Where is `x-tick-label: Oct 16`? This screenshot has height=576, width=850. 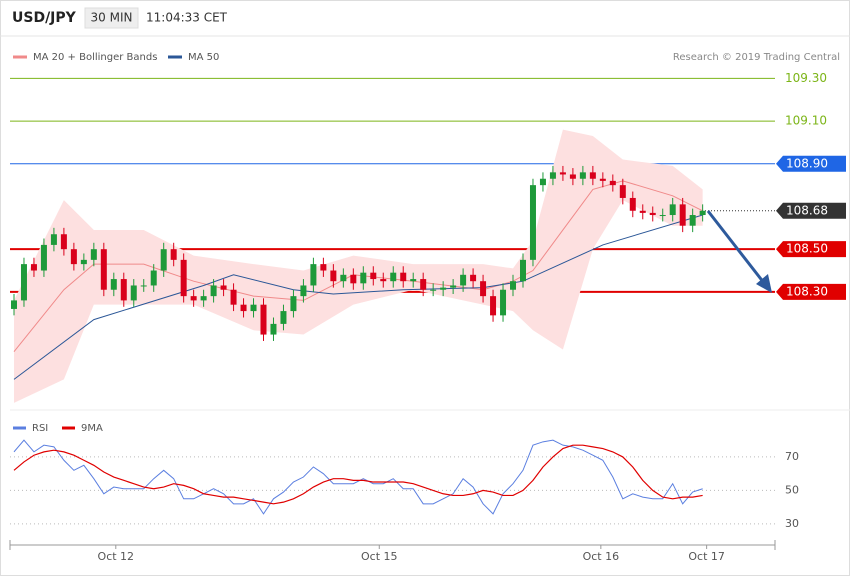
x-tick-label: Oct 16 is located at coordinates (601, 556).